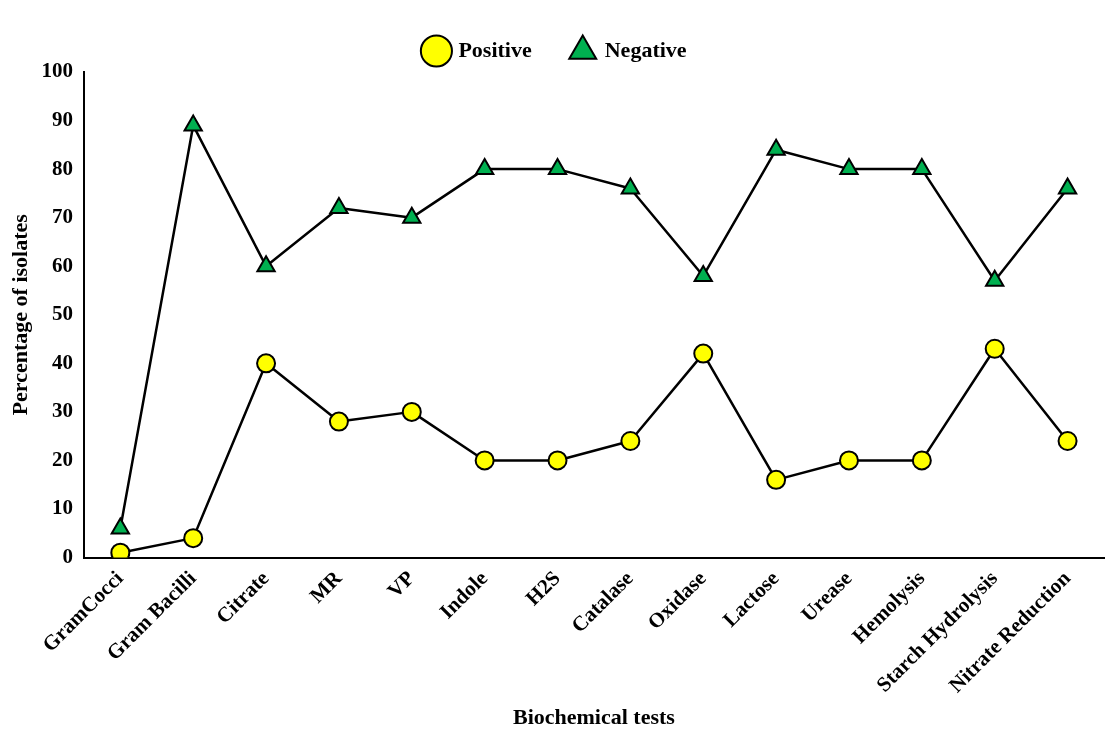 The width and height of the screenshot is (1116, 740). What do you see at coordinates (62, 507) in the screenshot?
I see `y-tick-label: 10` at bounding box center [62, 507].